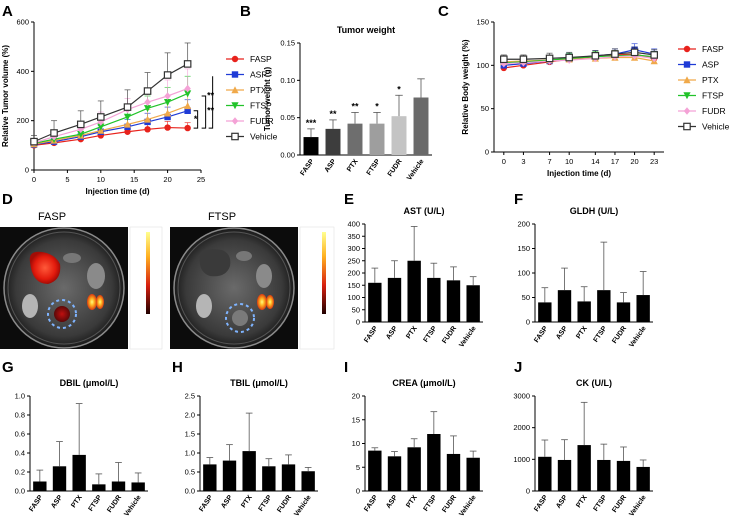  I want to click on bar-ptx, so click(355, 139).